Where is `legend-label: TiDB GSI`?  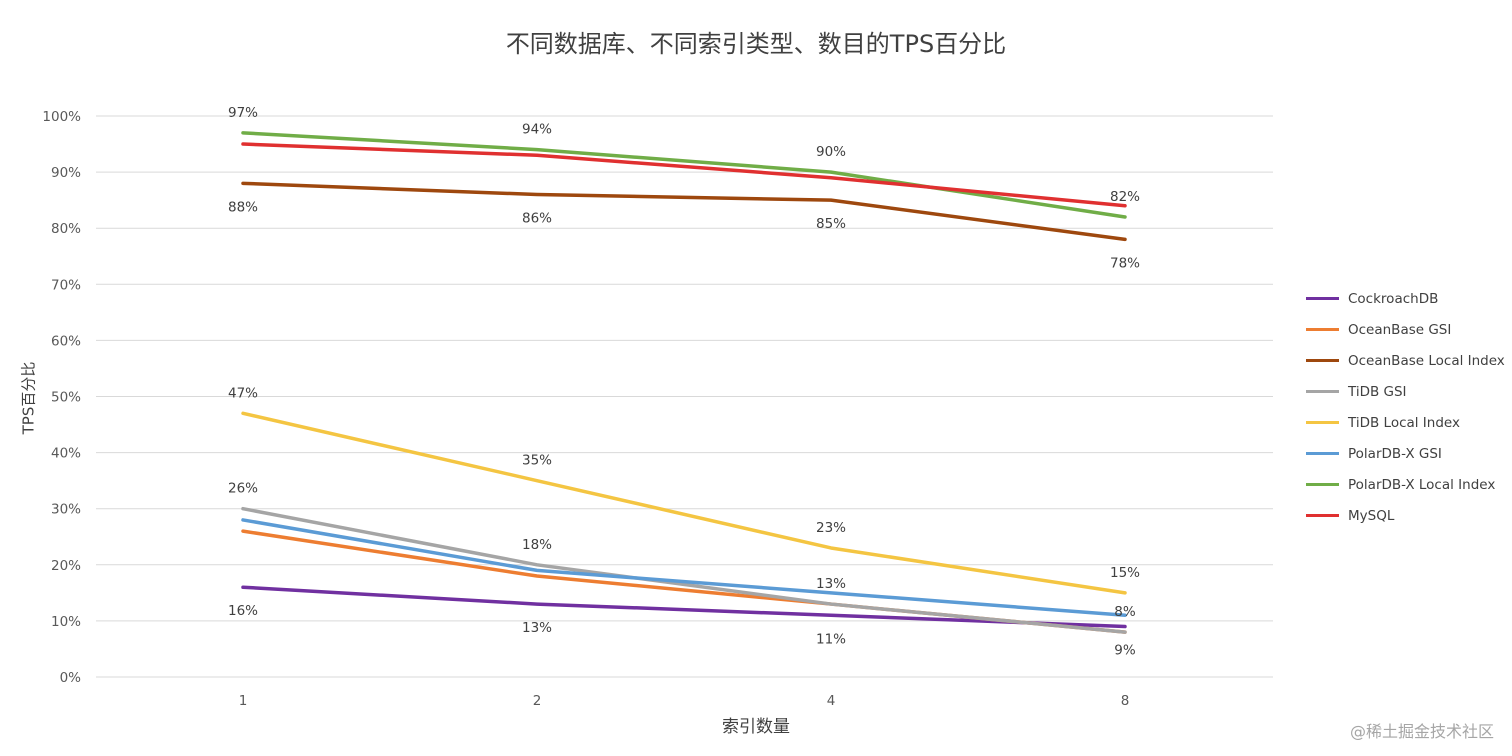
legend-label: TiDB GSI is located at coordinates (1377, 391).